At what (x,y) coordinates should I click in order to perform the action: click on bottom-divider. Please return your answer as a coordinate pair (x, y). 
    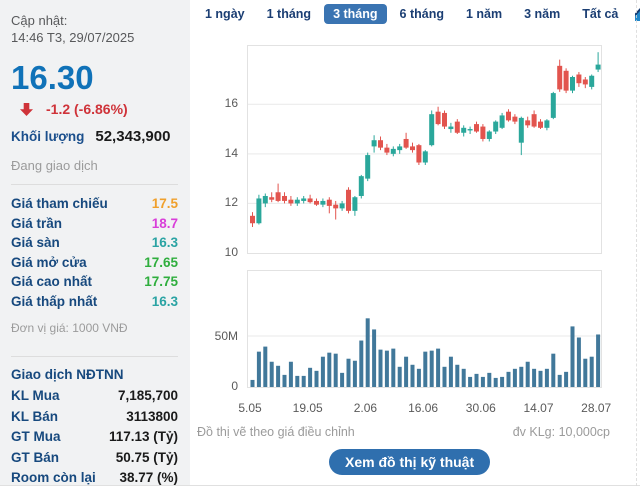
    Looking at the image, I should click on (320, 485).